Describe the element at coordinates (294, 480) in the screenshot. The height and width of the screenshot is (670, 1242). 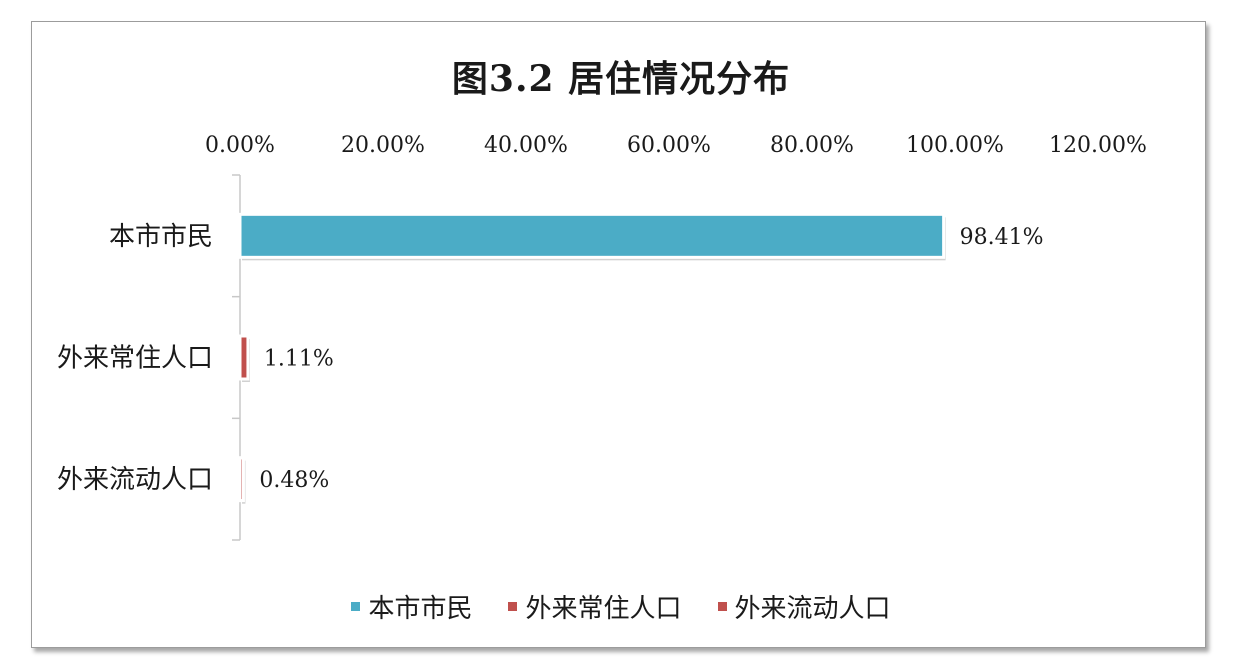
I see `data-label: 0.48%` at that location.